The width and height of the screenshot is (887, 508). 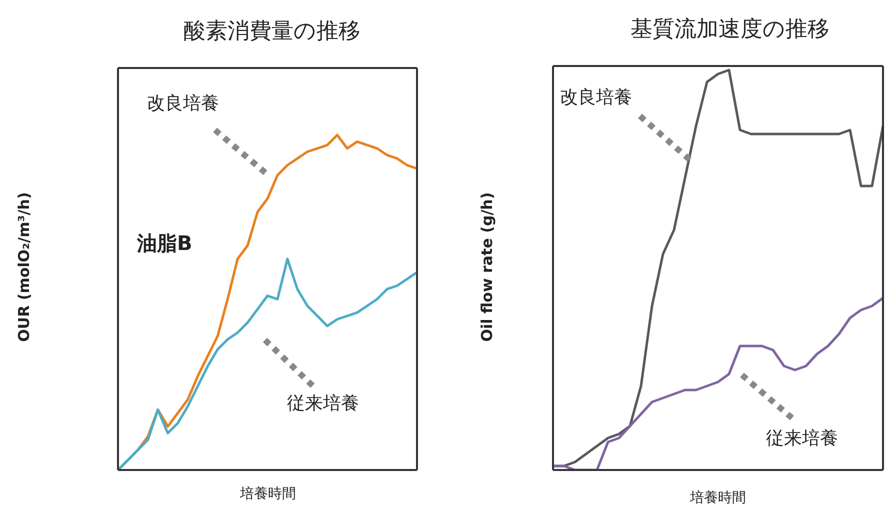 I want to click on chart-title: 基質流加速度の推移, so click(x=730, y=30).